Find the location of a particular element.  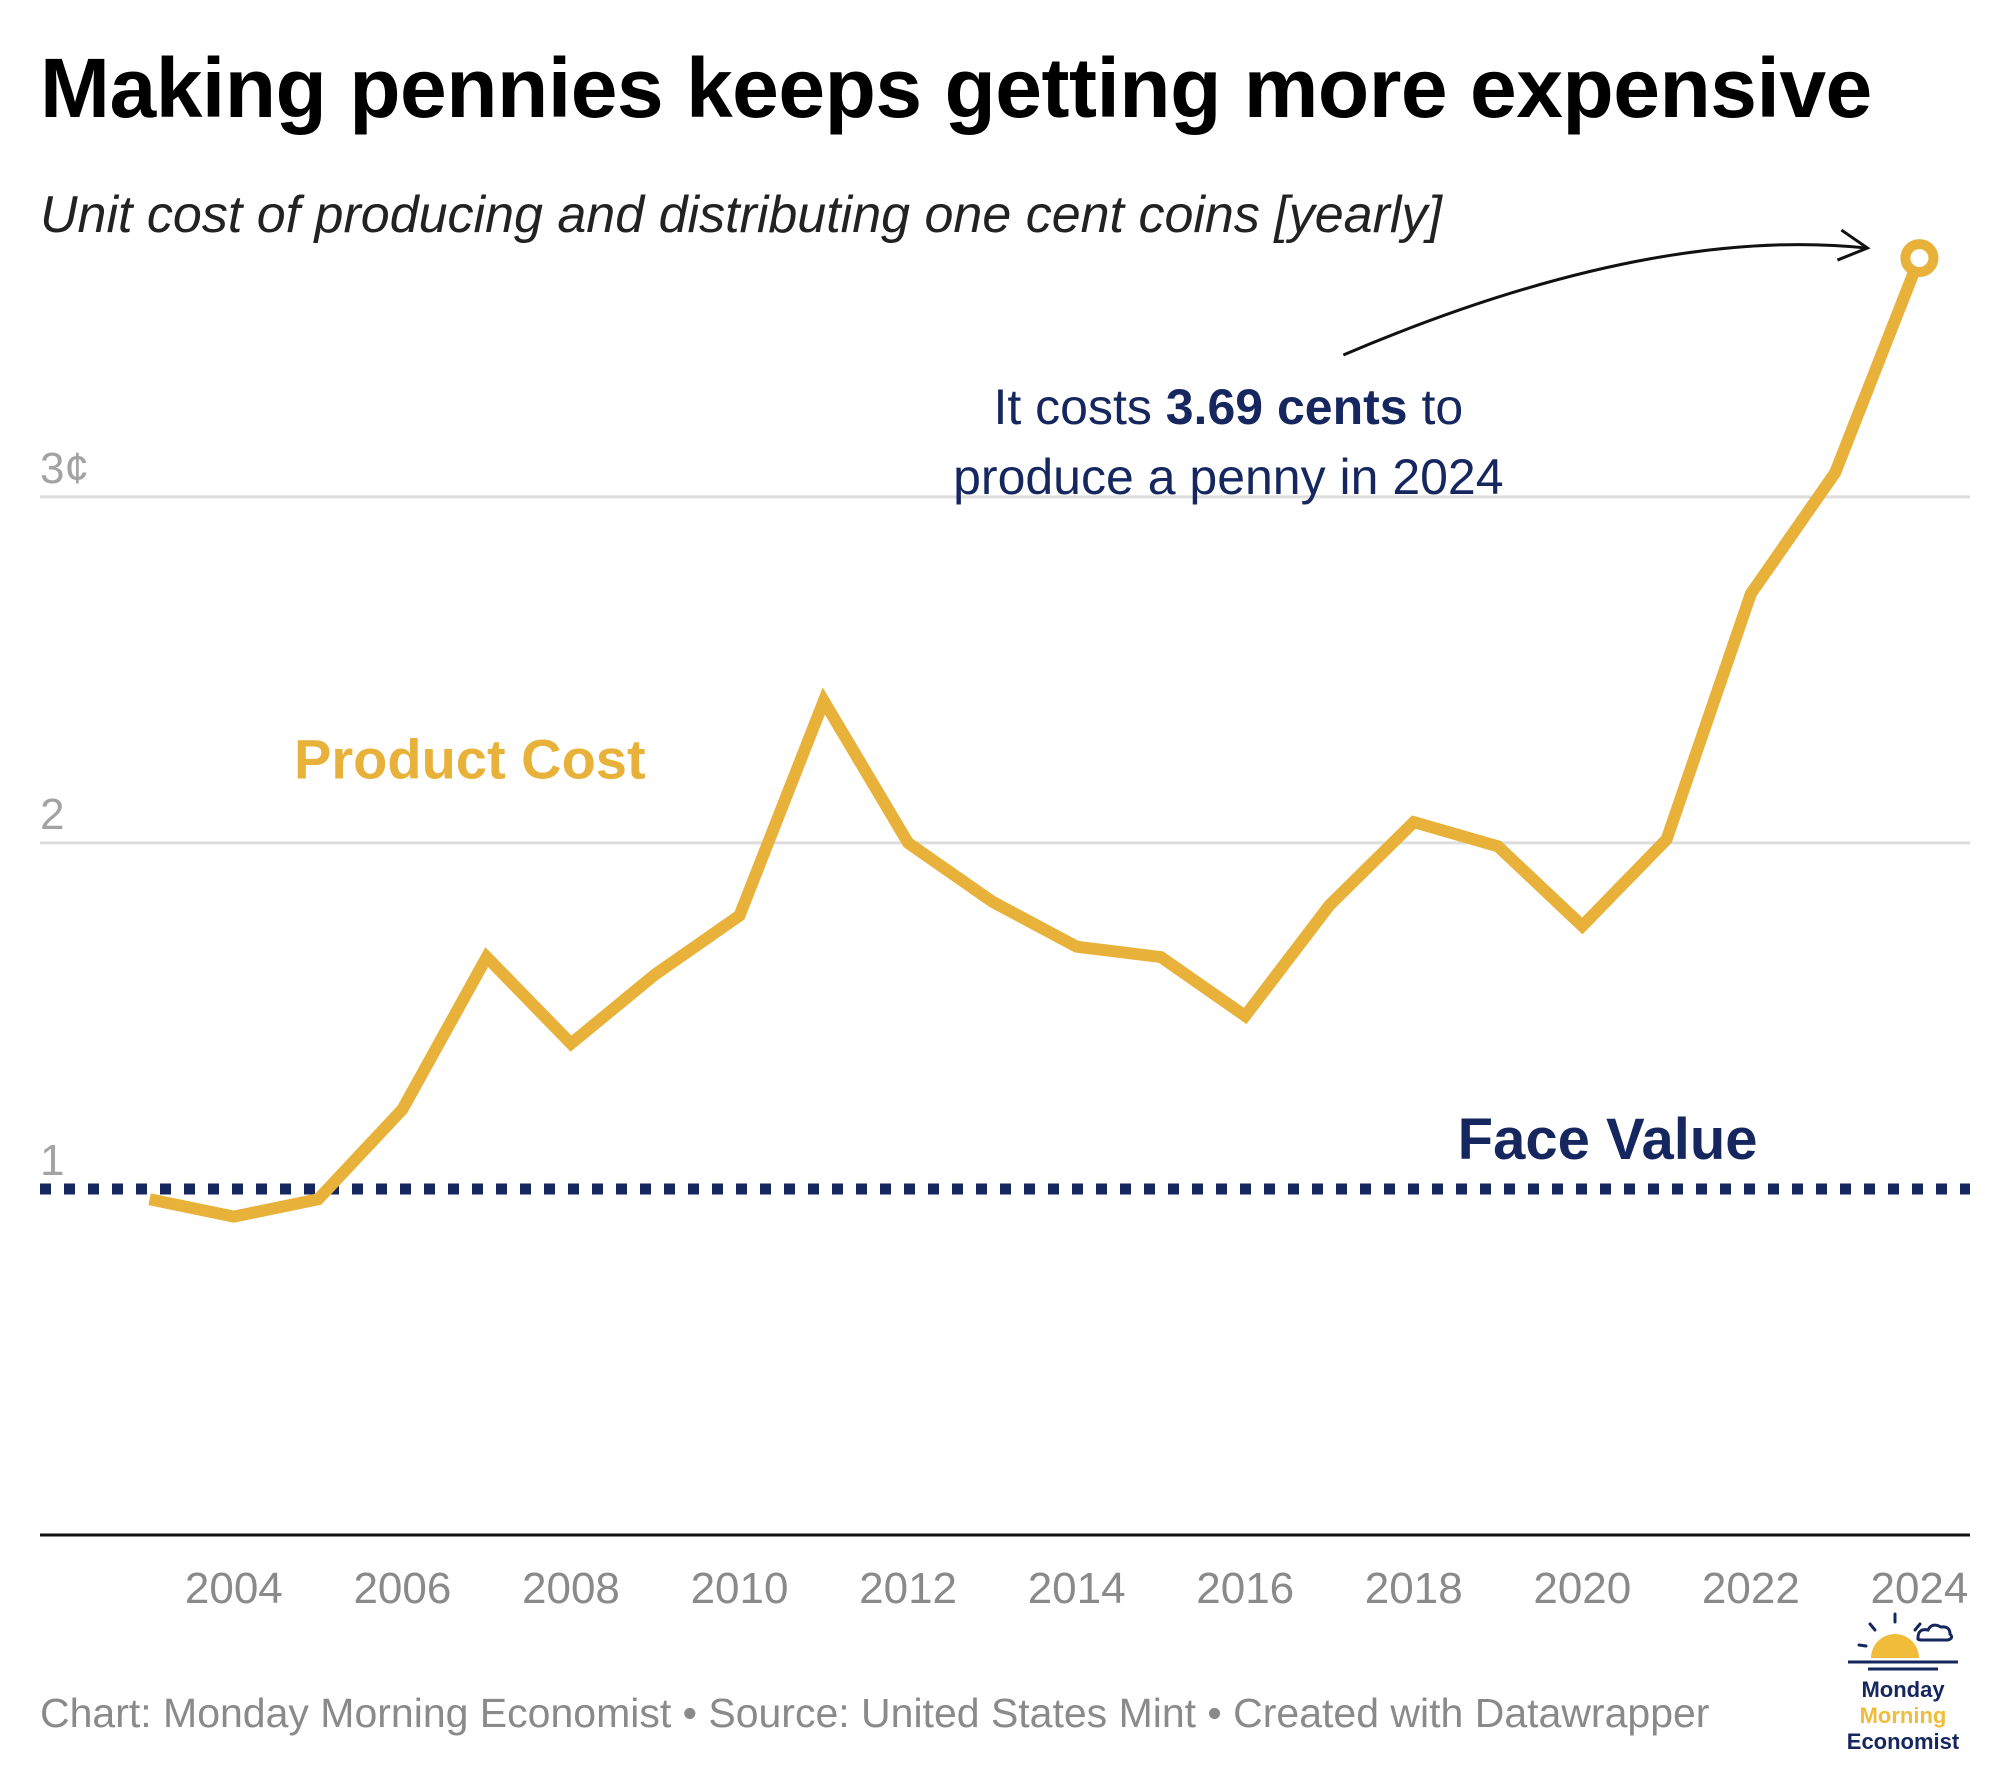

x-tick-label: 2012 is located at coordinates (908, 1588).